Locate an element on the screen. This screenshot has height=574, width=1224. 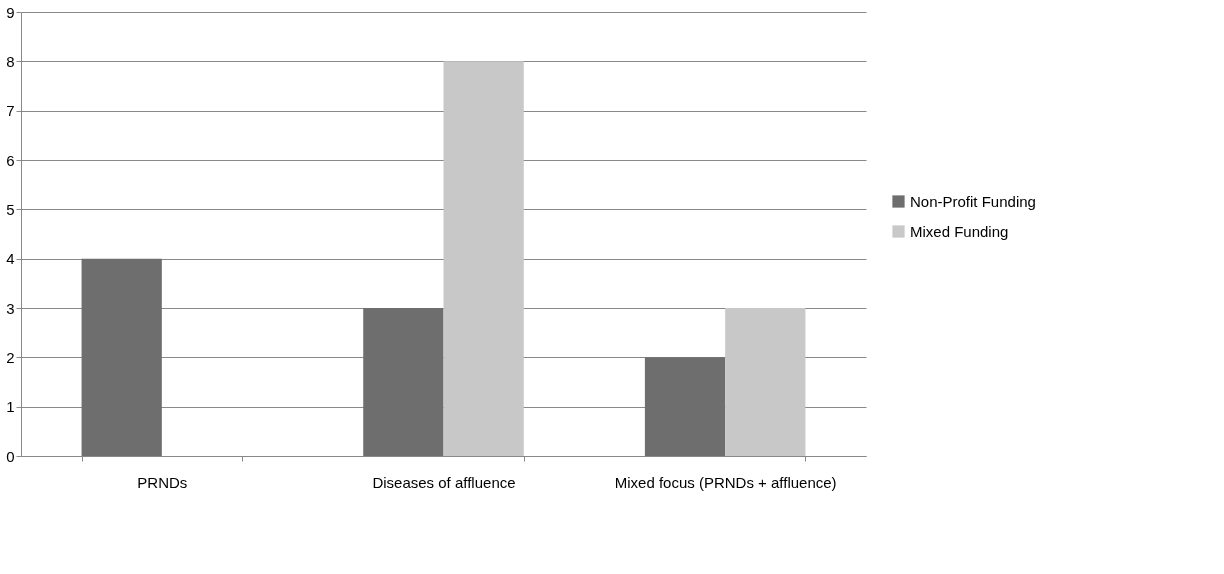
y-tick-label: 4 is located at coordinates (10, 259).